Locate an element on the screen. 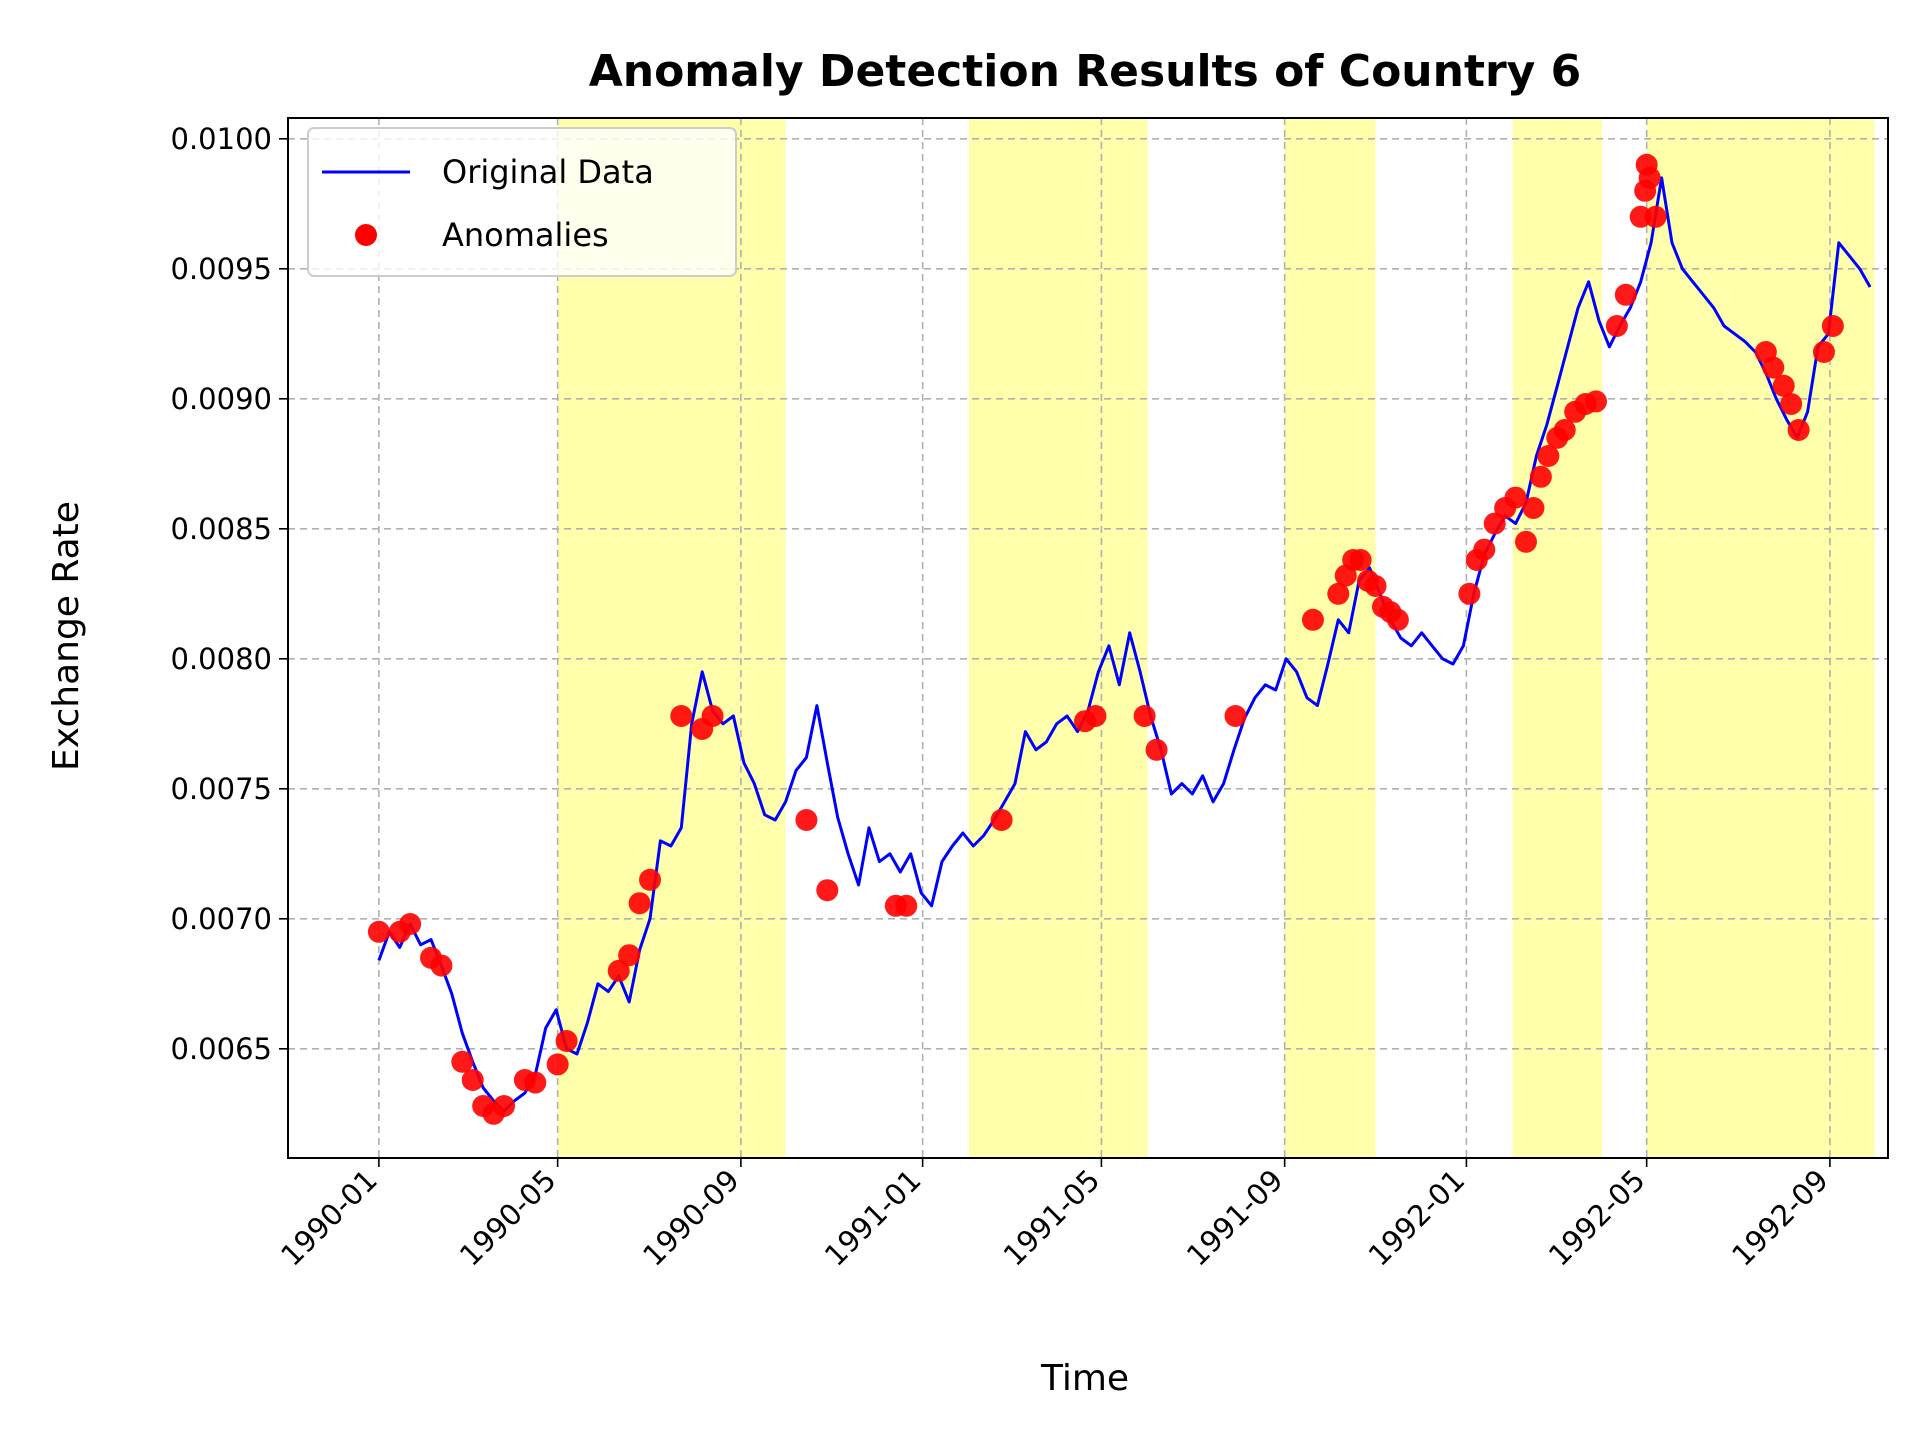 The width and height of the screenshot is (1920, 1440). x-axis-label: Time is located at coordinates (1084, 1378).